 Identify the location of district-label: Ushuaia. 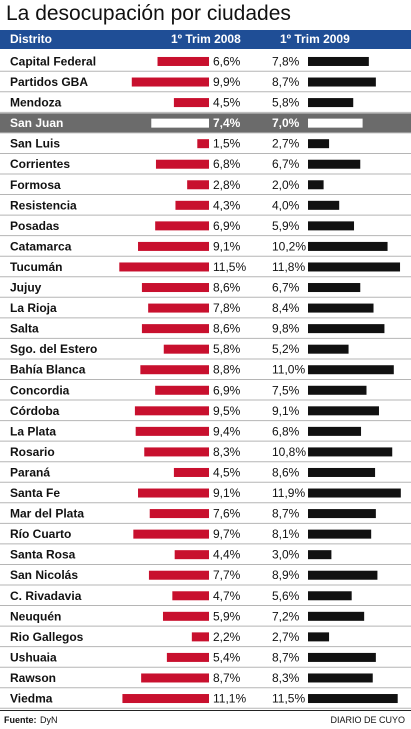
(33, 657).